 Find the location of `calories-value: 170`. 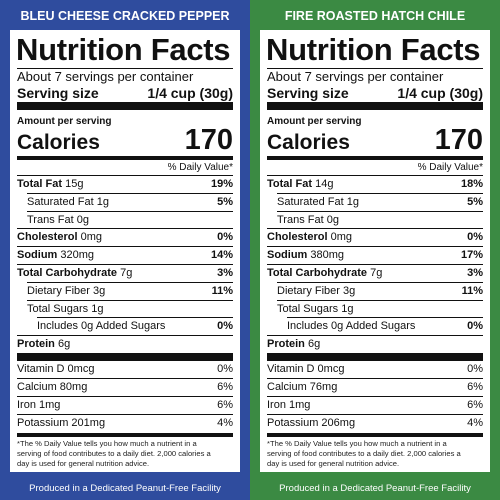

calories-value: 170 is located at coordinates (458, 140).